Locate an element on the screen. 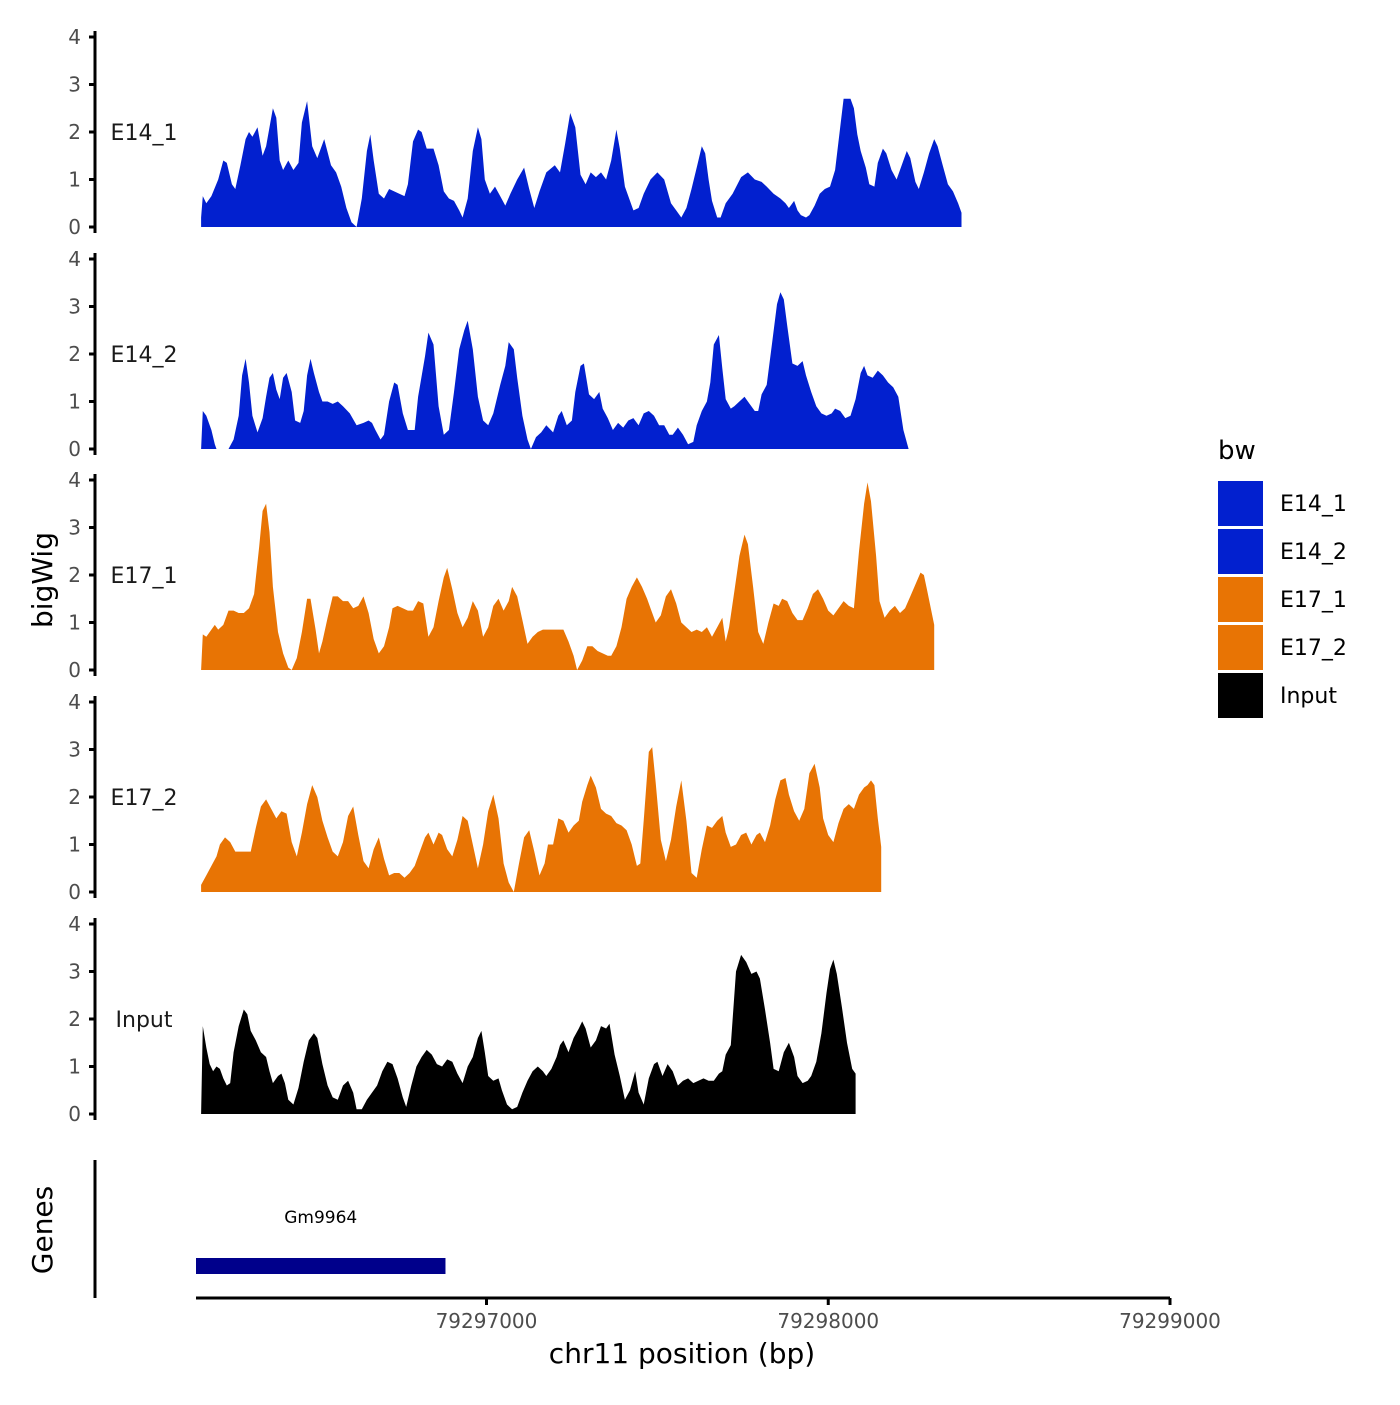  track-e17_2: 0 1 2 3 4 E17_2 is located at coordinates (475, 797).